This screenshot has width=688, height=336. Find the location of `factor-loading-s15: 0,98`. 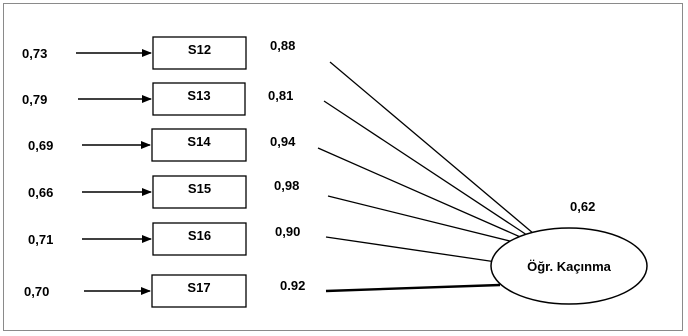

factor-loading-s15: 0,98 is located at coordinates (286, 185).